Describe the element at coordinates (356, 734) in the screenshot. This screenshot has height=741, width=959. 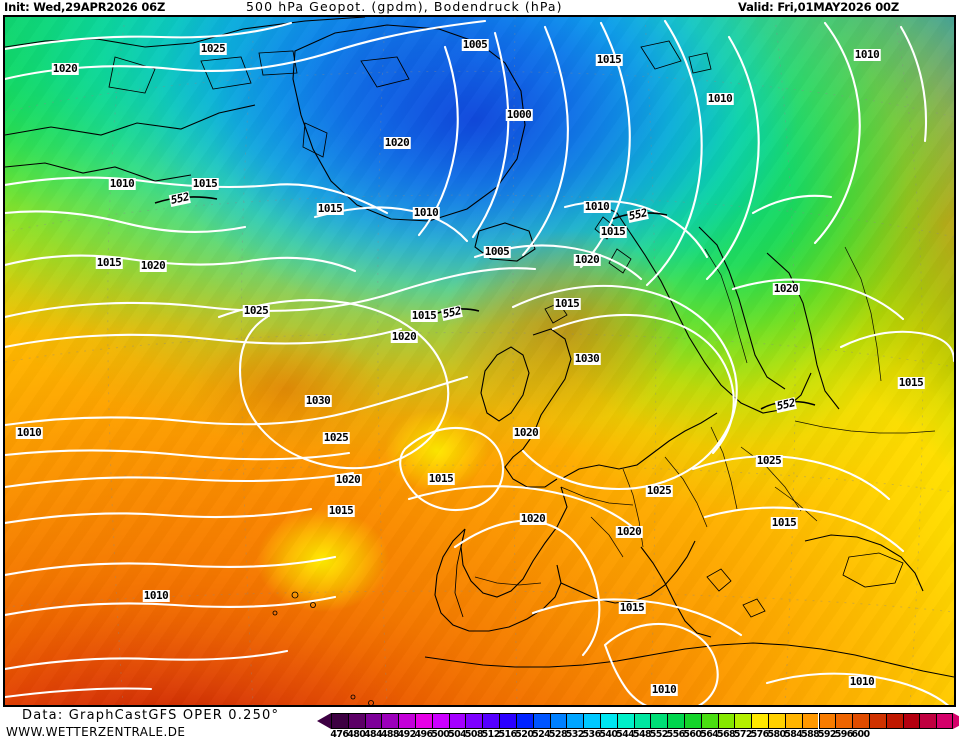
I see `colorbar-tick-label: 480` at that location.